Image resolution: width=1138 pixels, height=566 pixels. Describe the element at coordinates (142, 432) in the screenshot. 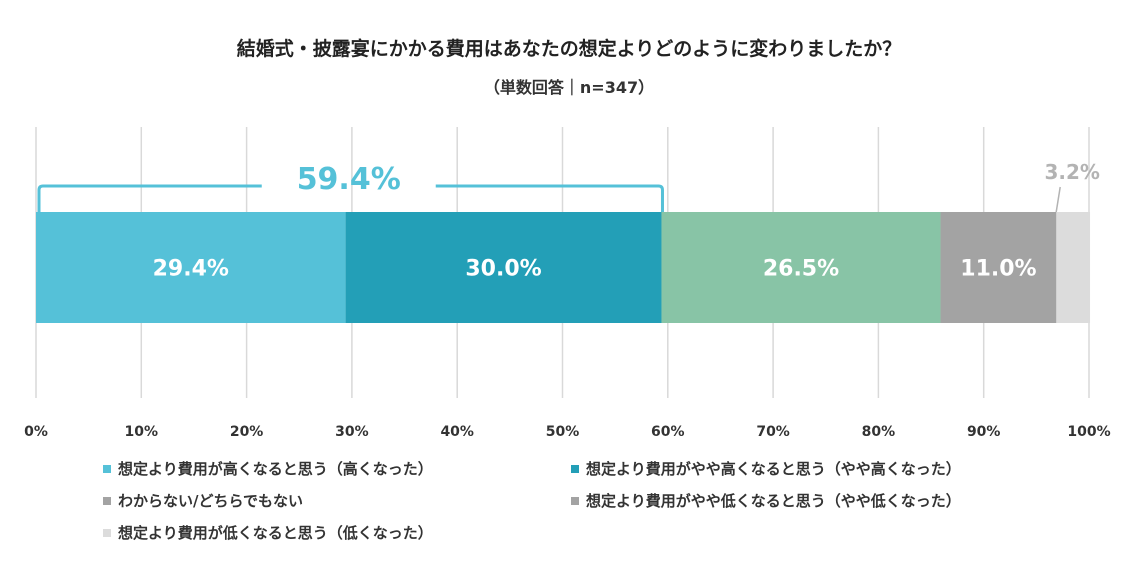

I see `x-tick-label: 10%` at that location.